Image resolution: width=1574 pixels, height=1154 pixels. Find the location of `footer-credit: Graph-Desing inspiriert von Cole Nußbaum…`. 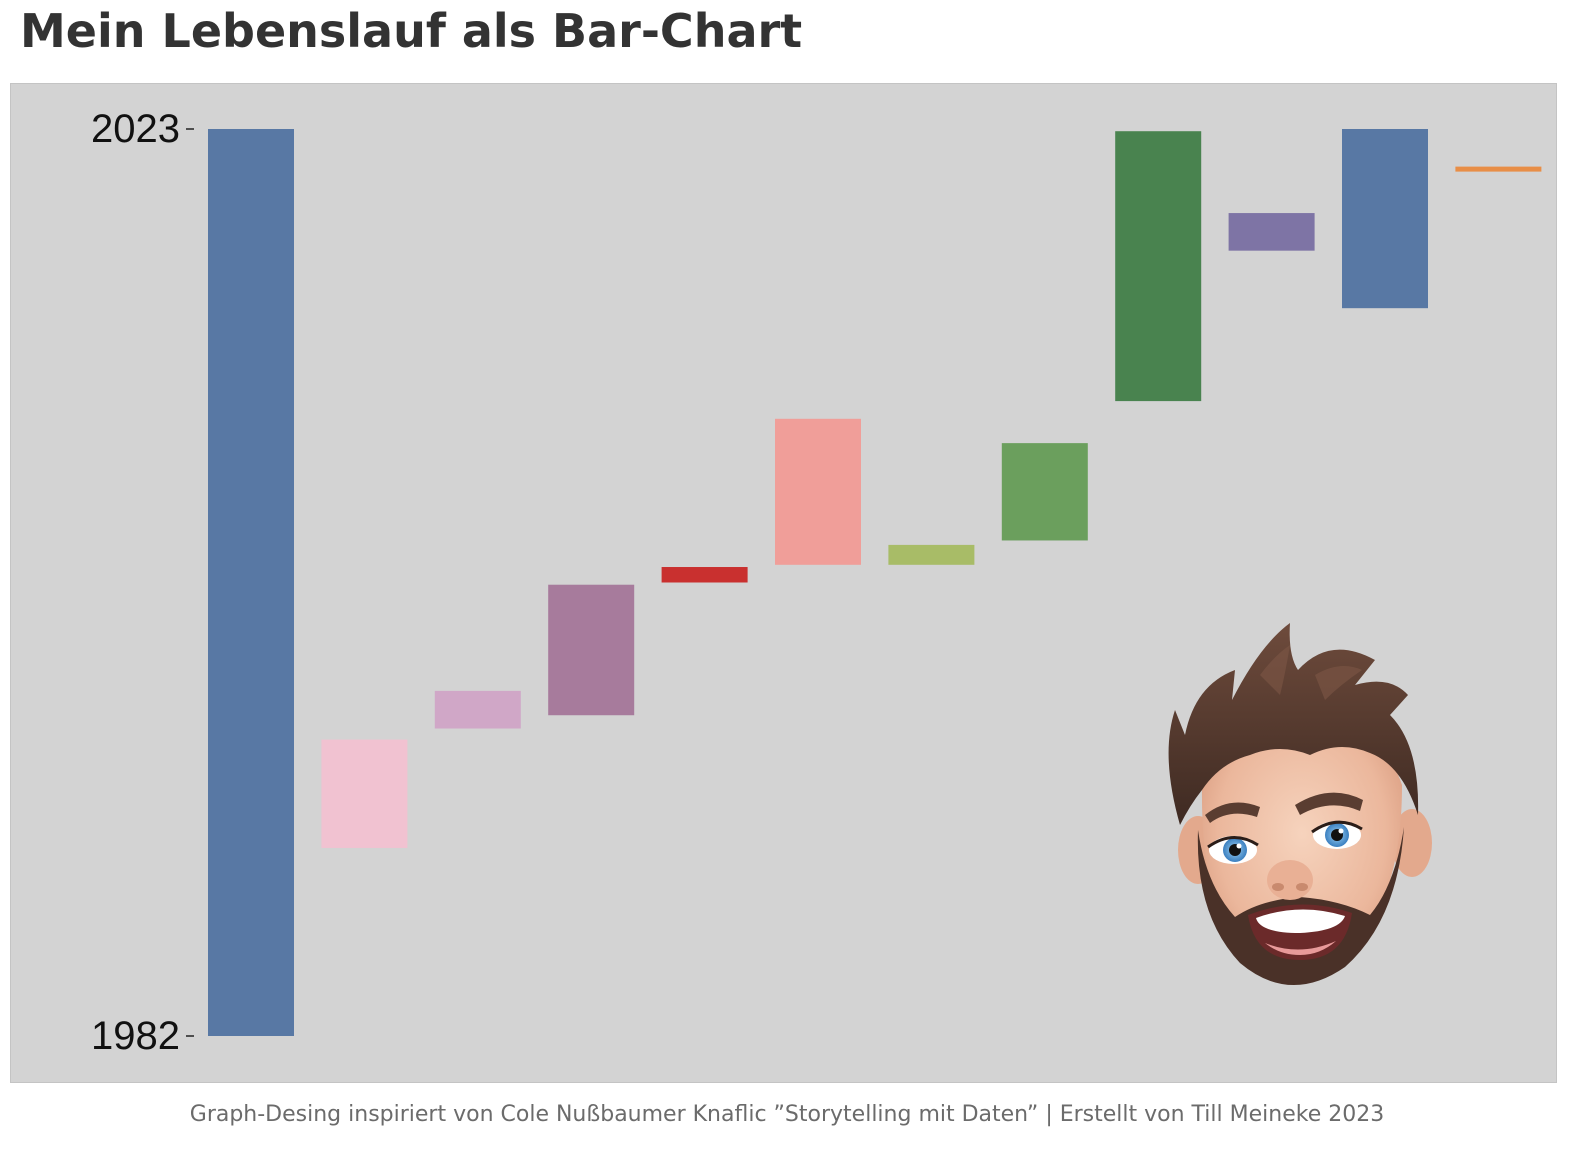

footer-credit: Graph-Desing inspiriert von Cole Nußbaum… is located at coordinates (787, 1114).